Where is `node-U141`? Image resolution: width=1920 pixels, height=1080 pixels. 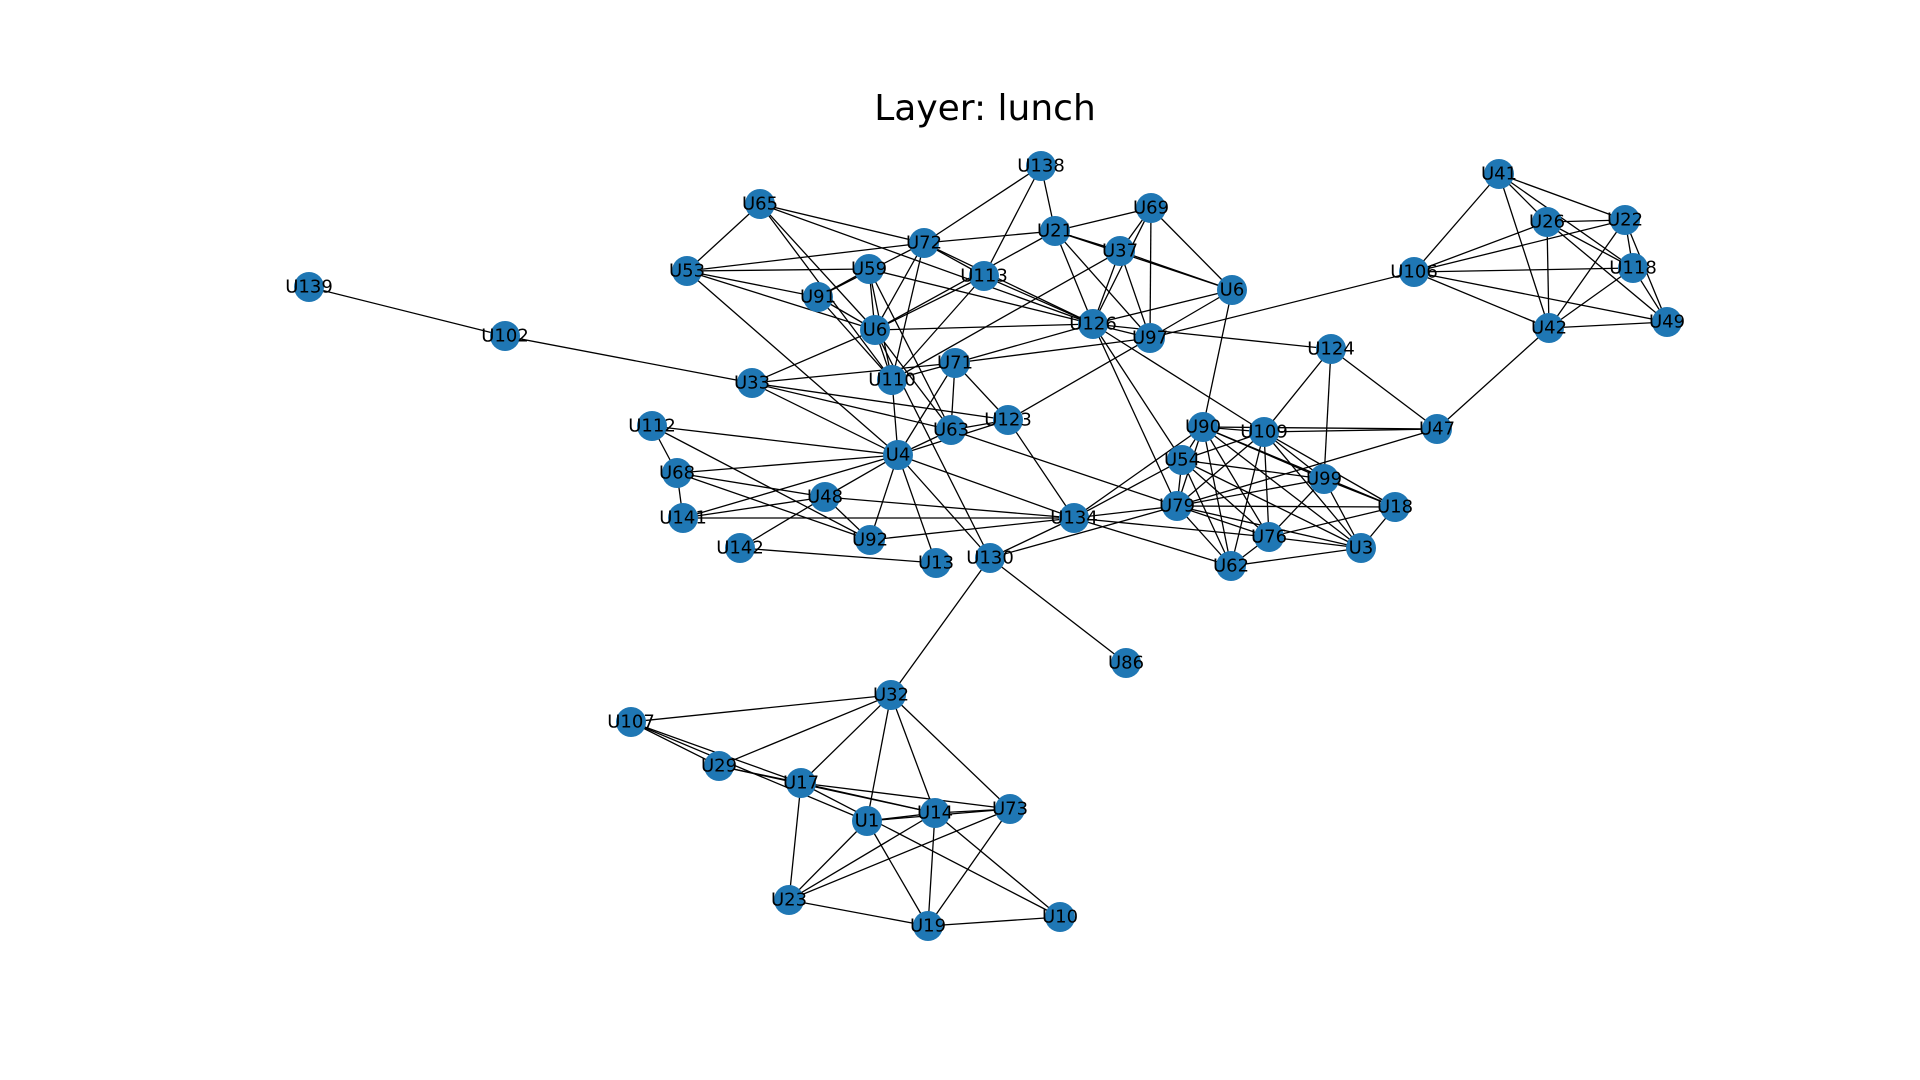 node-U141 is located at coordinates (683, 518).